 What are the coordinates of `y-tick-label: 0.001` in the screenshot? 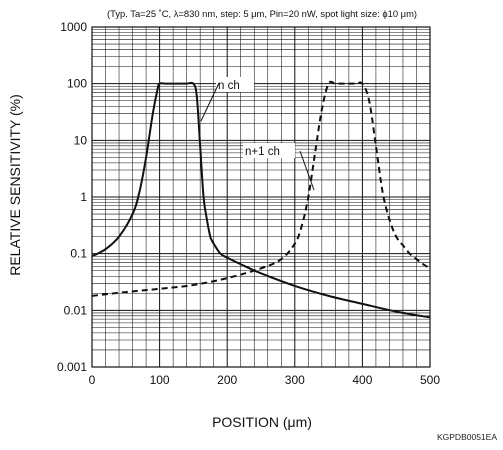 It's located at (72, 367).